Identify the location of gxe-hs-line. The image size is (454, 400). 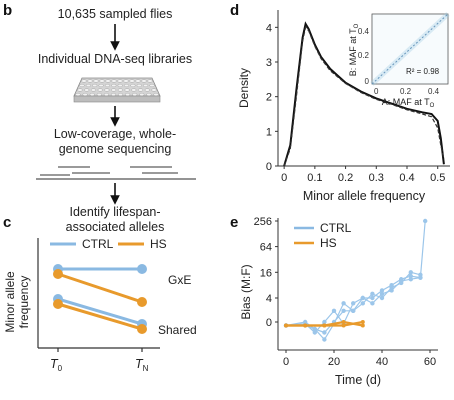
(100, 288).